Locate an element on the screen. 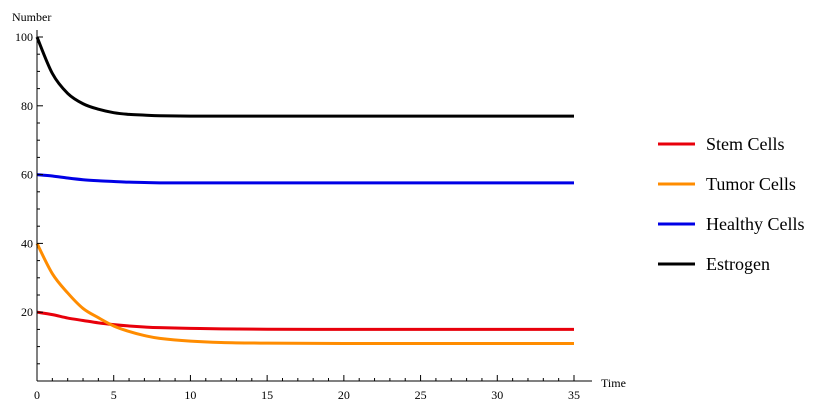 This screenshot has height=405, width=833. x-tick-label: 35 is located at coordinates (574, 395).